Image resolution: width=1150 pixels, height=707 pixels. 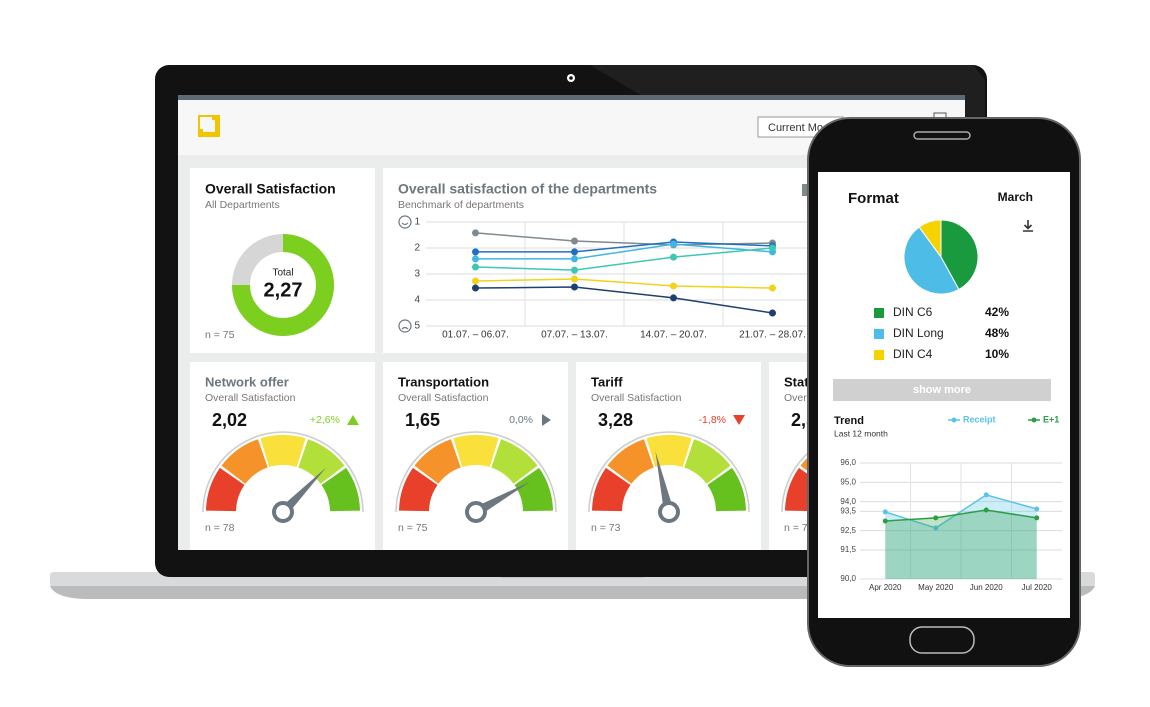 I want to click on x-tick-label: 07.07. – 13.07., so click(x=574, y=335).